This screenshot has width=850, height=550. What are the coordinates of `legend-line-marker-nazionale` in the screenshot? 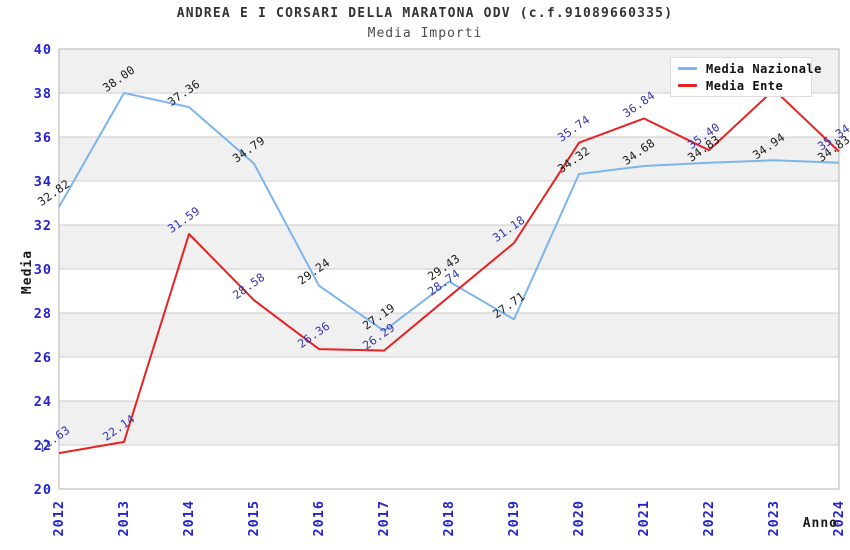 It's located at (687, 68).